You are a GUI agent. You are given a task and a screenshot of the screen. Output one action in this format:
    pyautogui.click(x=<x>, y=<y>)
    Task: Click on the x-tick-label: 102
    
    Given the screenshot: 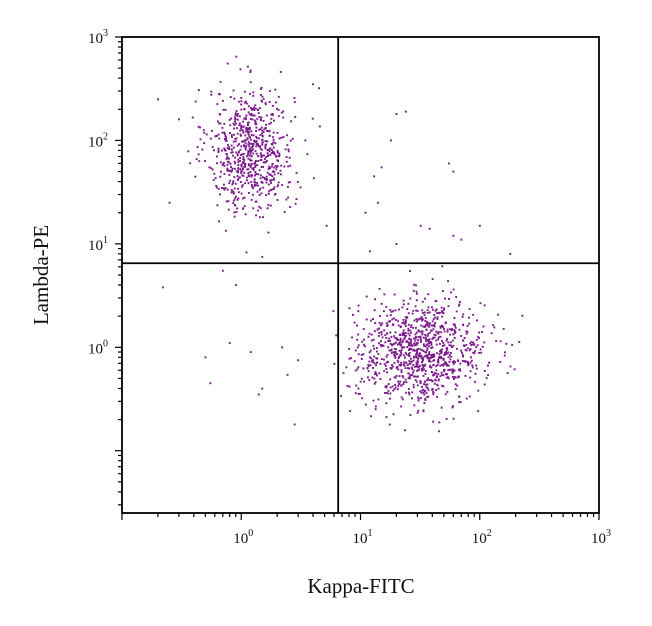 What is the action you would take?
    pyautogui.click(x=482, y=537)
    